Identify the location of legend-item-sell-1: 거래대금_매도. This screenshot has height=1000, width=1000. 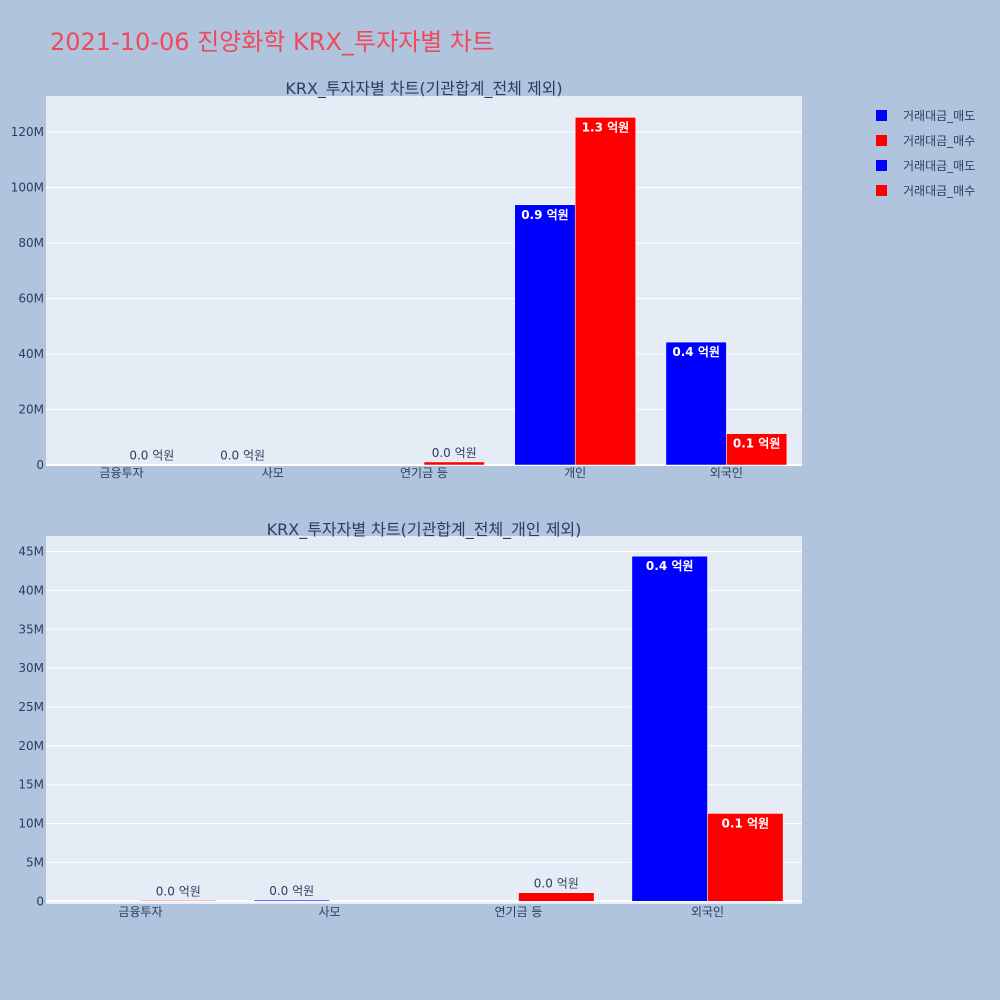
(925, 115).